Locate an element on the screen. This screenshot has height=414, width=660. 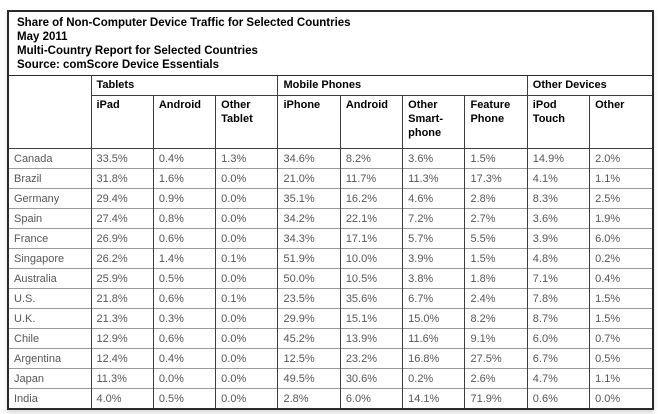
value-cell: 0.7% is located at coordinates (620, 338).